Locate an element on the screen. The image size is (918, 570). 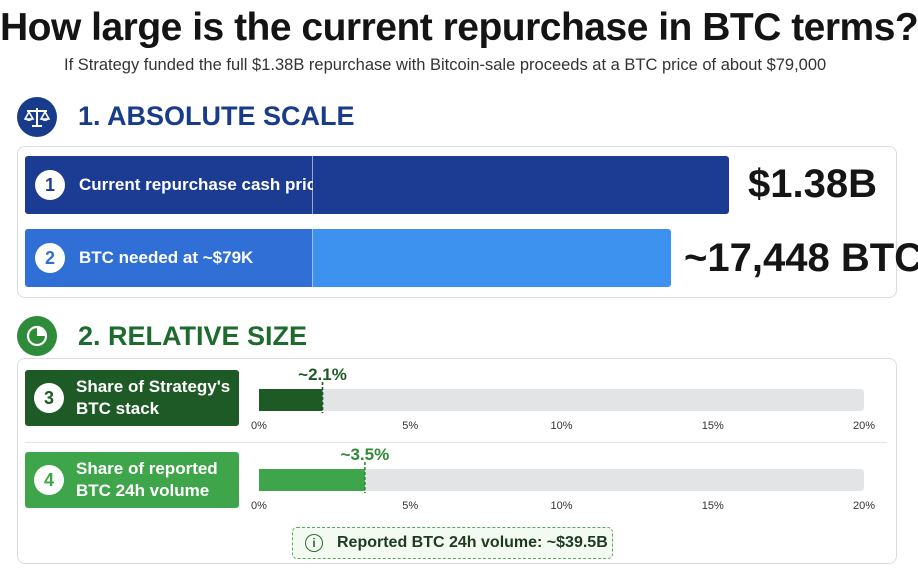
row-number-badge: 4 is located at coordinates (49, 480).